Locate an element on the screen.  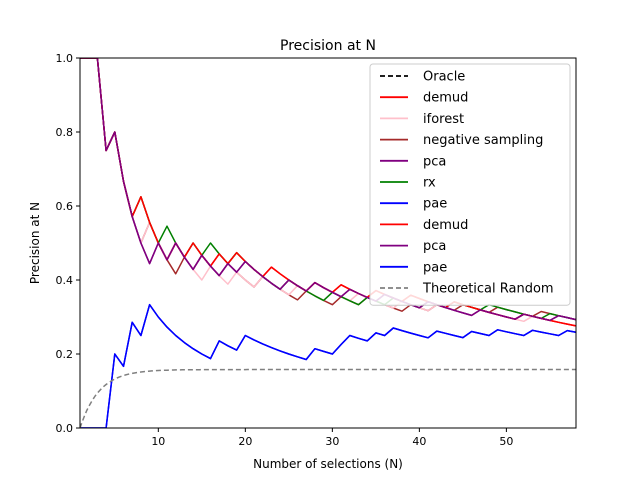
y-tick-label: 0.2 is located at coordinates (65, 354).